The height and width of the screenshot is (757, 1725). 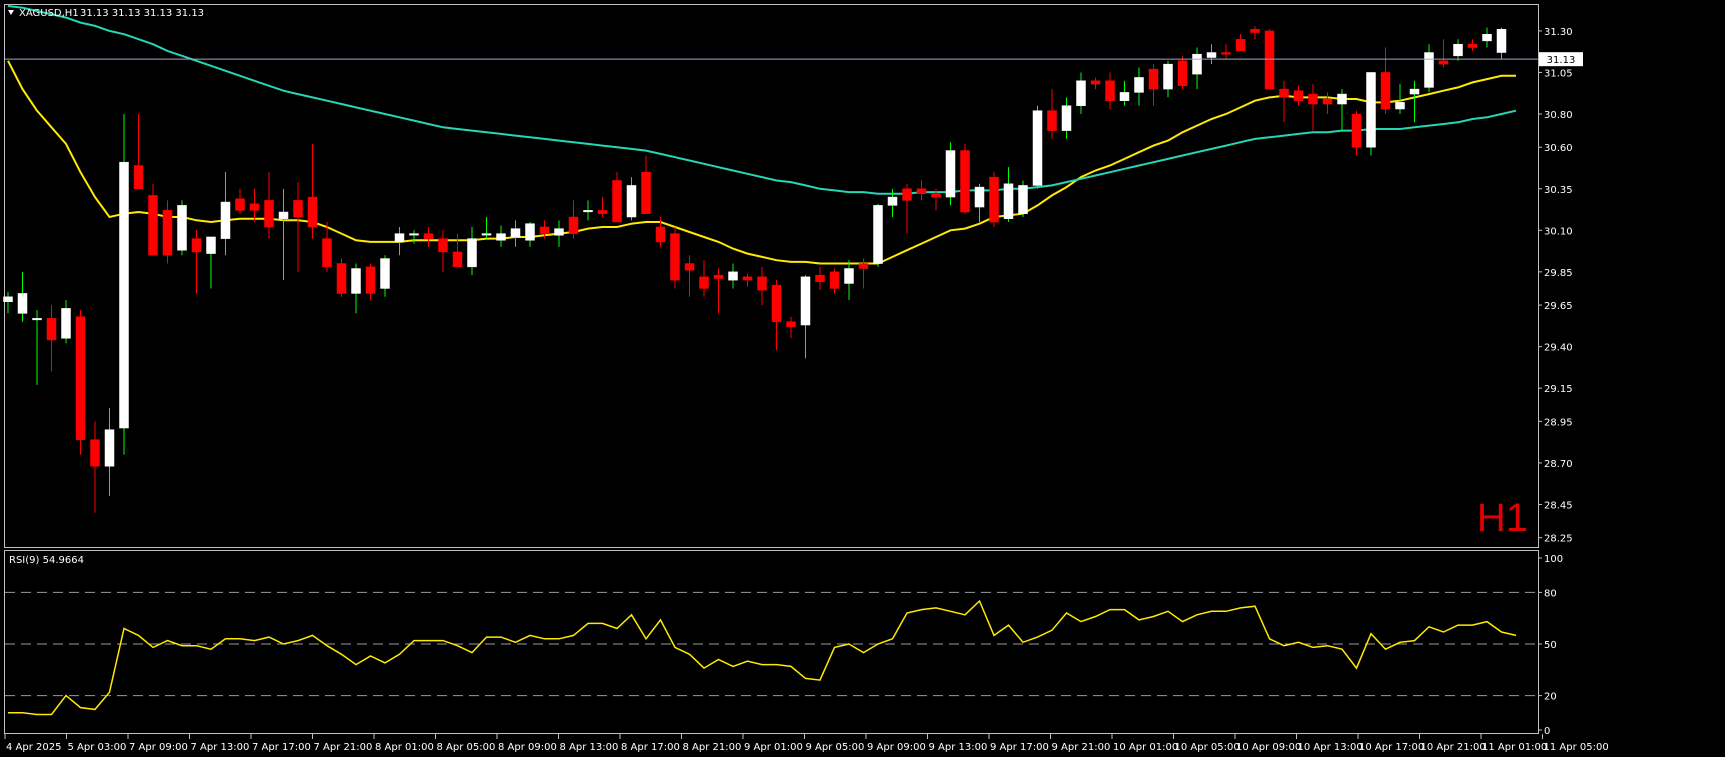 I want to click on time-tick-label: 8 Apr 09:00, so click(x=527, y=747).